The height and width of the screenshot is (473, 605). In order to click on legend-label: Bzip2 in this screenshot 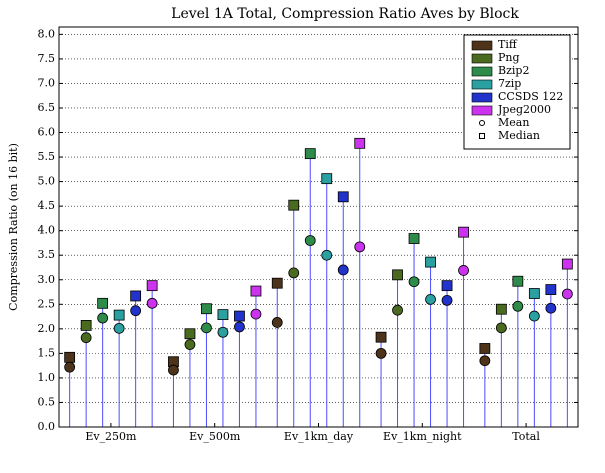, I will do `click(513, 70)`.